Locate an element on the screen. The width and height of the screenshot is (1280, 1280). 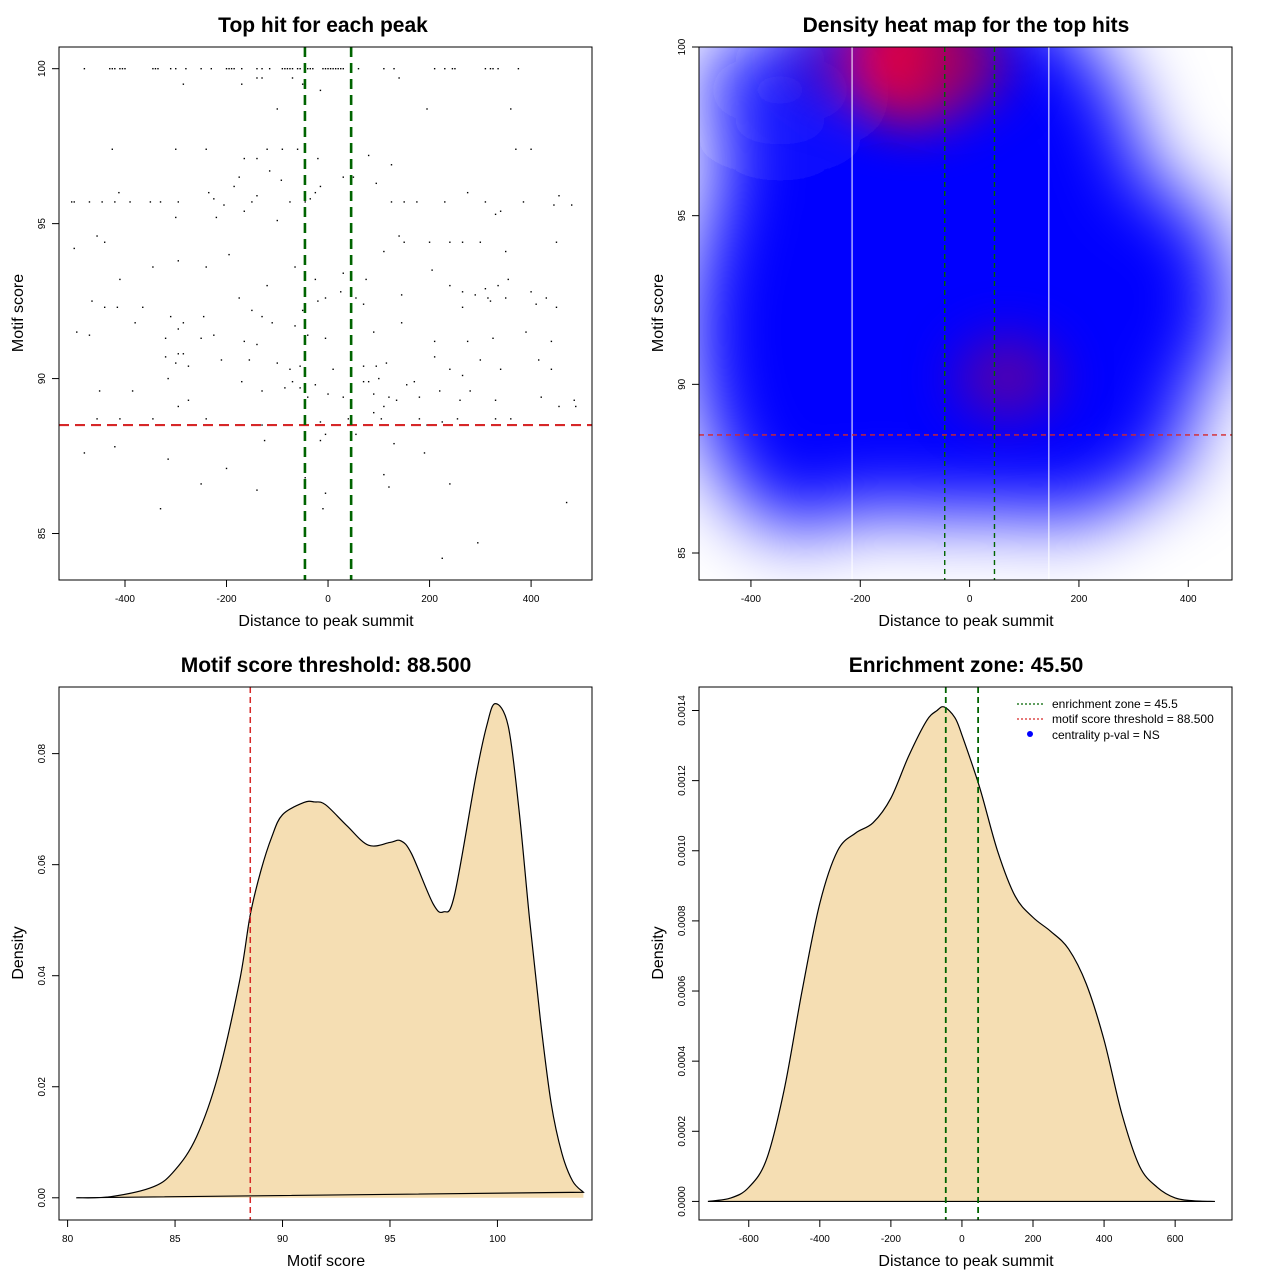
motif-density-xtick-label: 85 is located at coordinates (175, 1239).